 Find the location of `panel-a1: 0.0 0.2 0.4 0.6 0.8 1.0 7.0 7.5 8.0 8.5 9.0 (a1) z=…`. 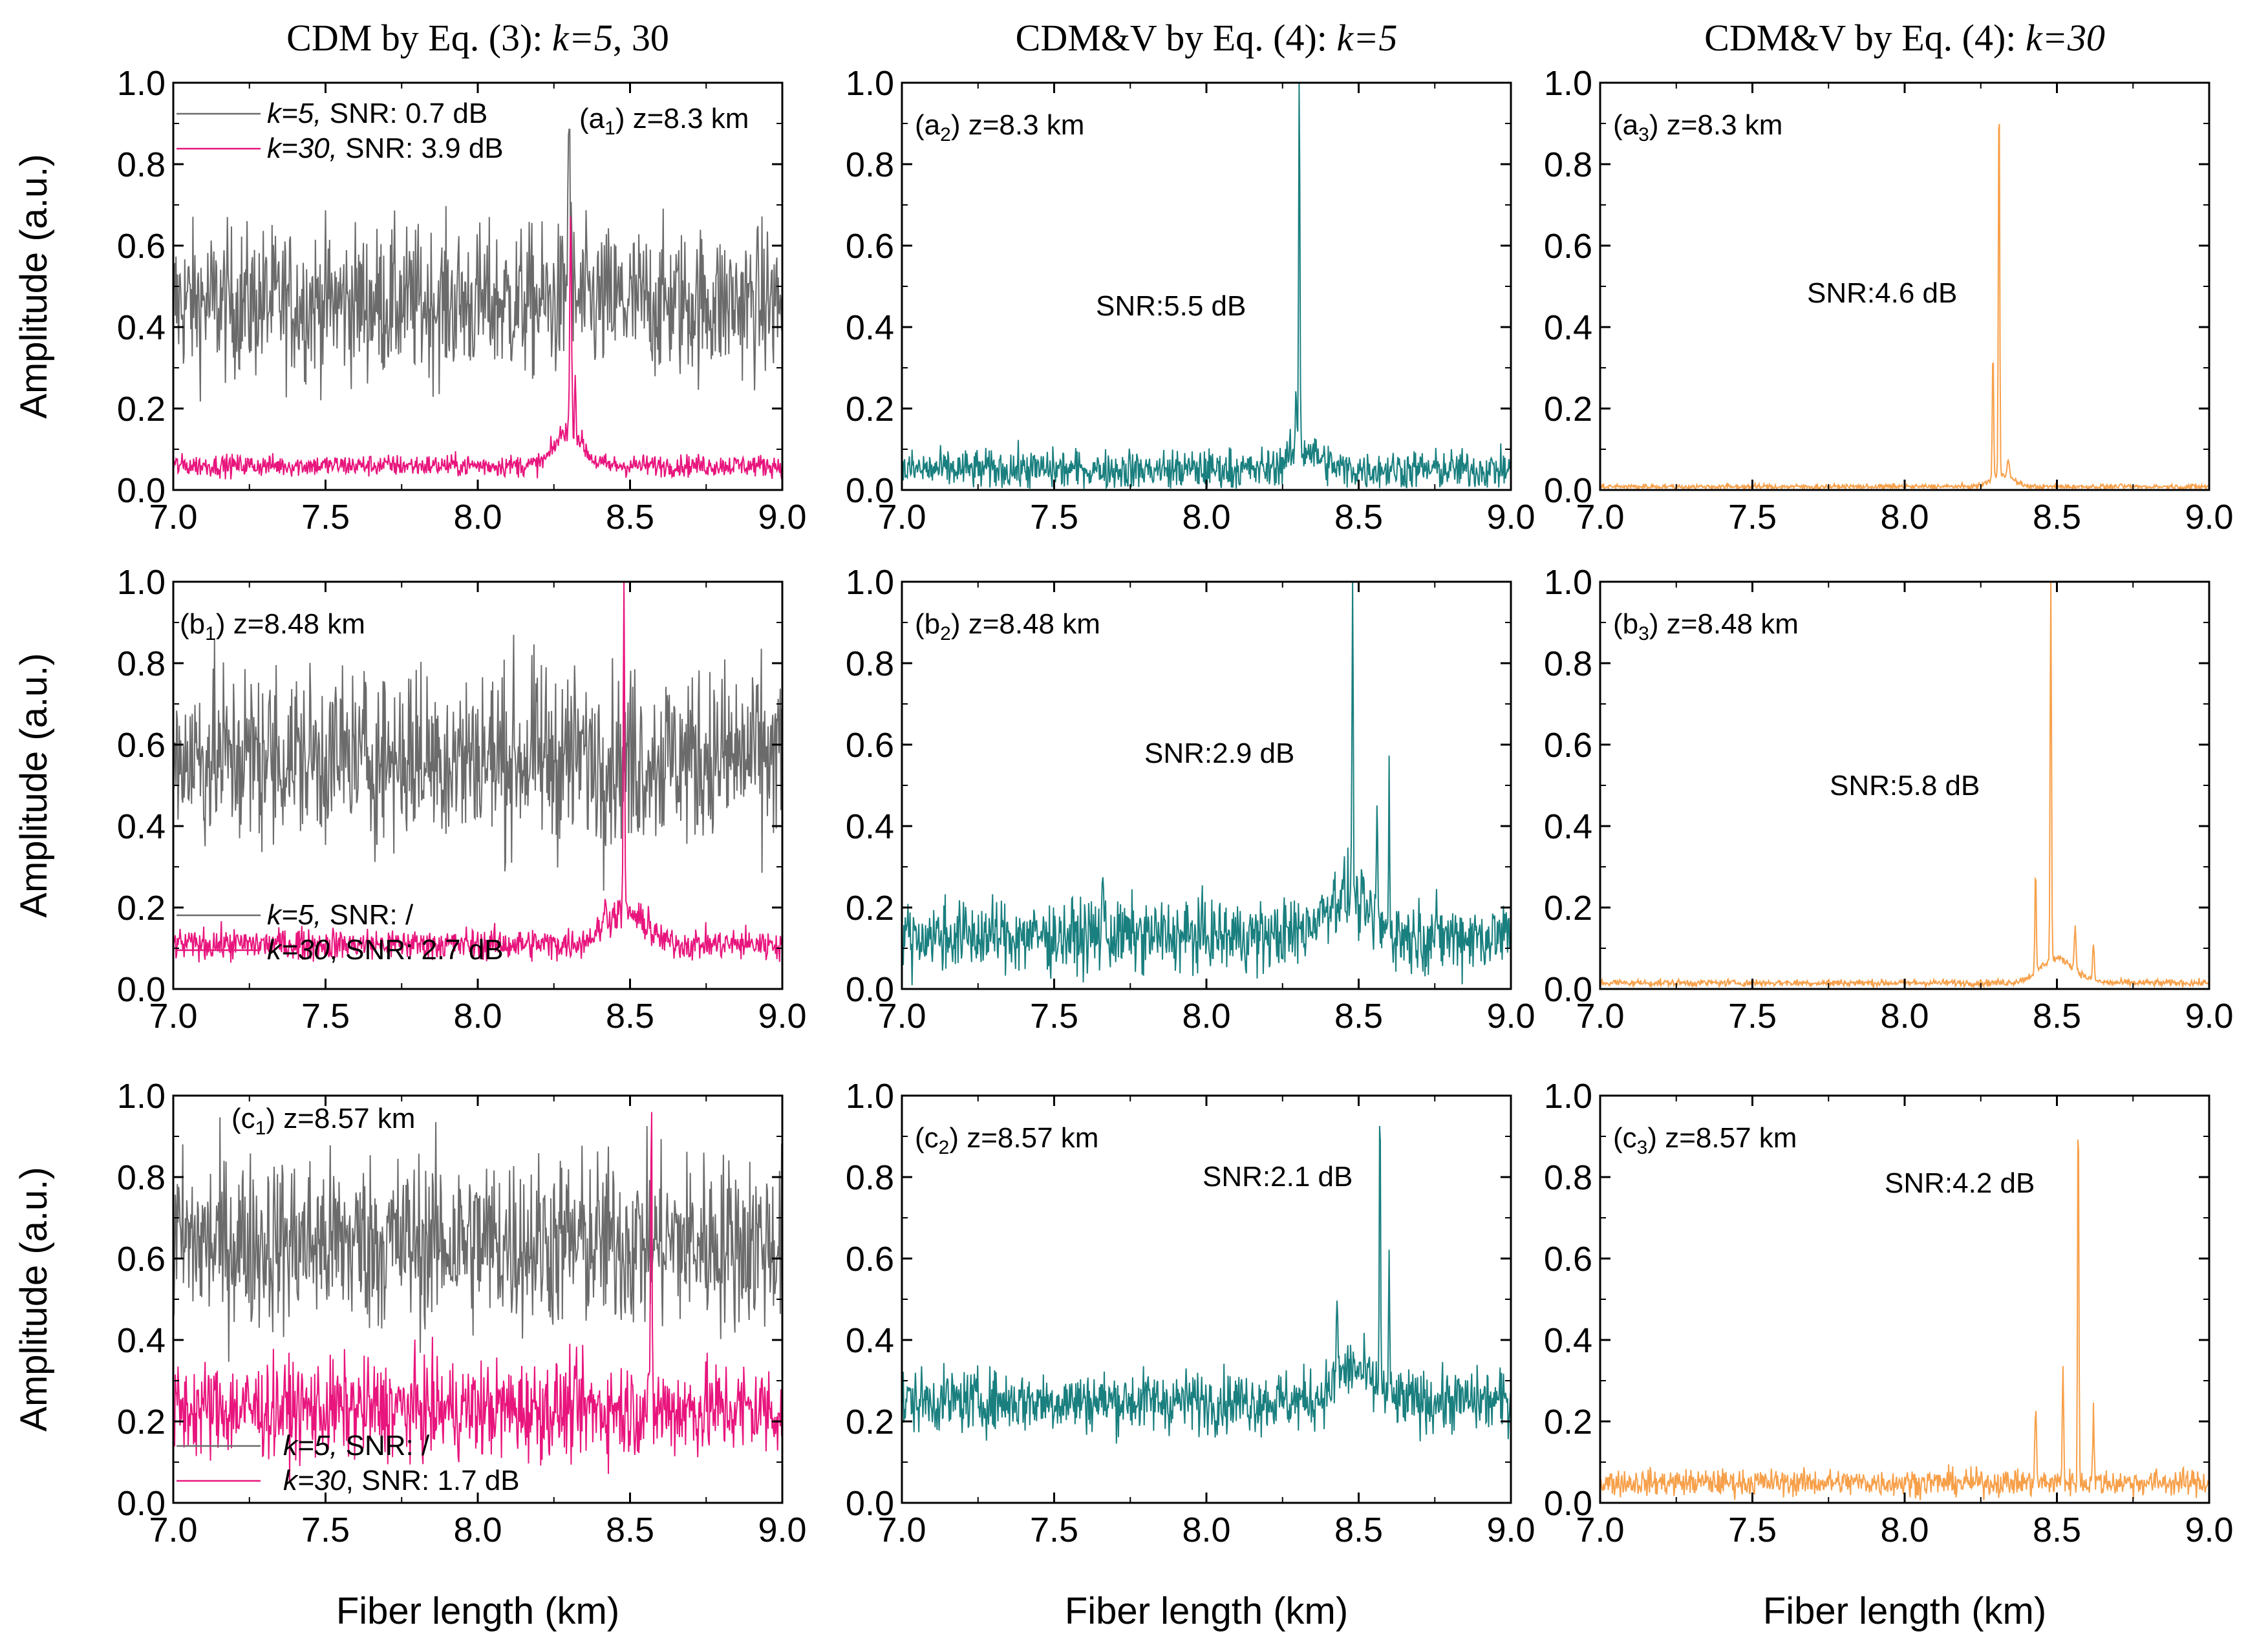

panel-a1: 0.0 0.2 0.4 0.6 0.8 1.0 7.0 7.5 8.0 8.5 9.0 (a1) z=… is located at coordinates (462, 300).